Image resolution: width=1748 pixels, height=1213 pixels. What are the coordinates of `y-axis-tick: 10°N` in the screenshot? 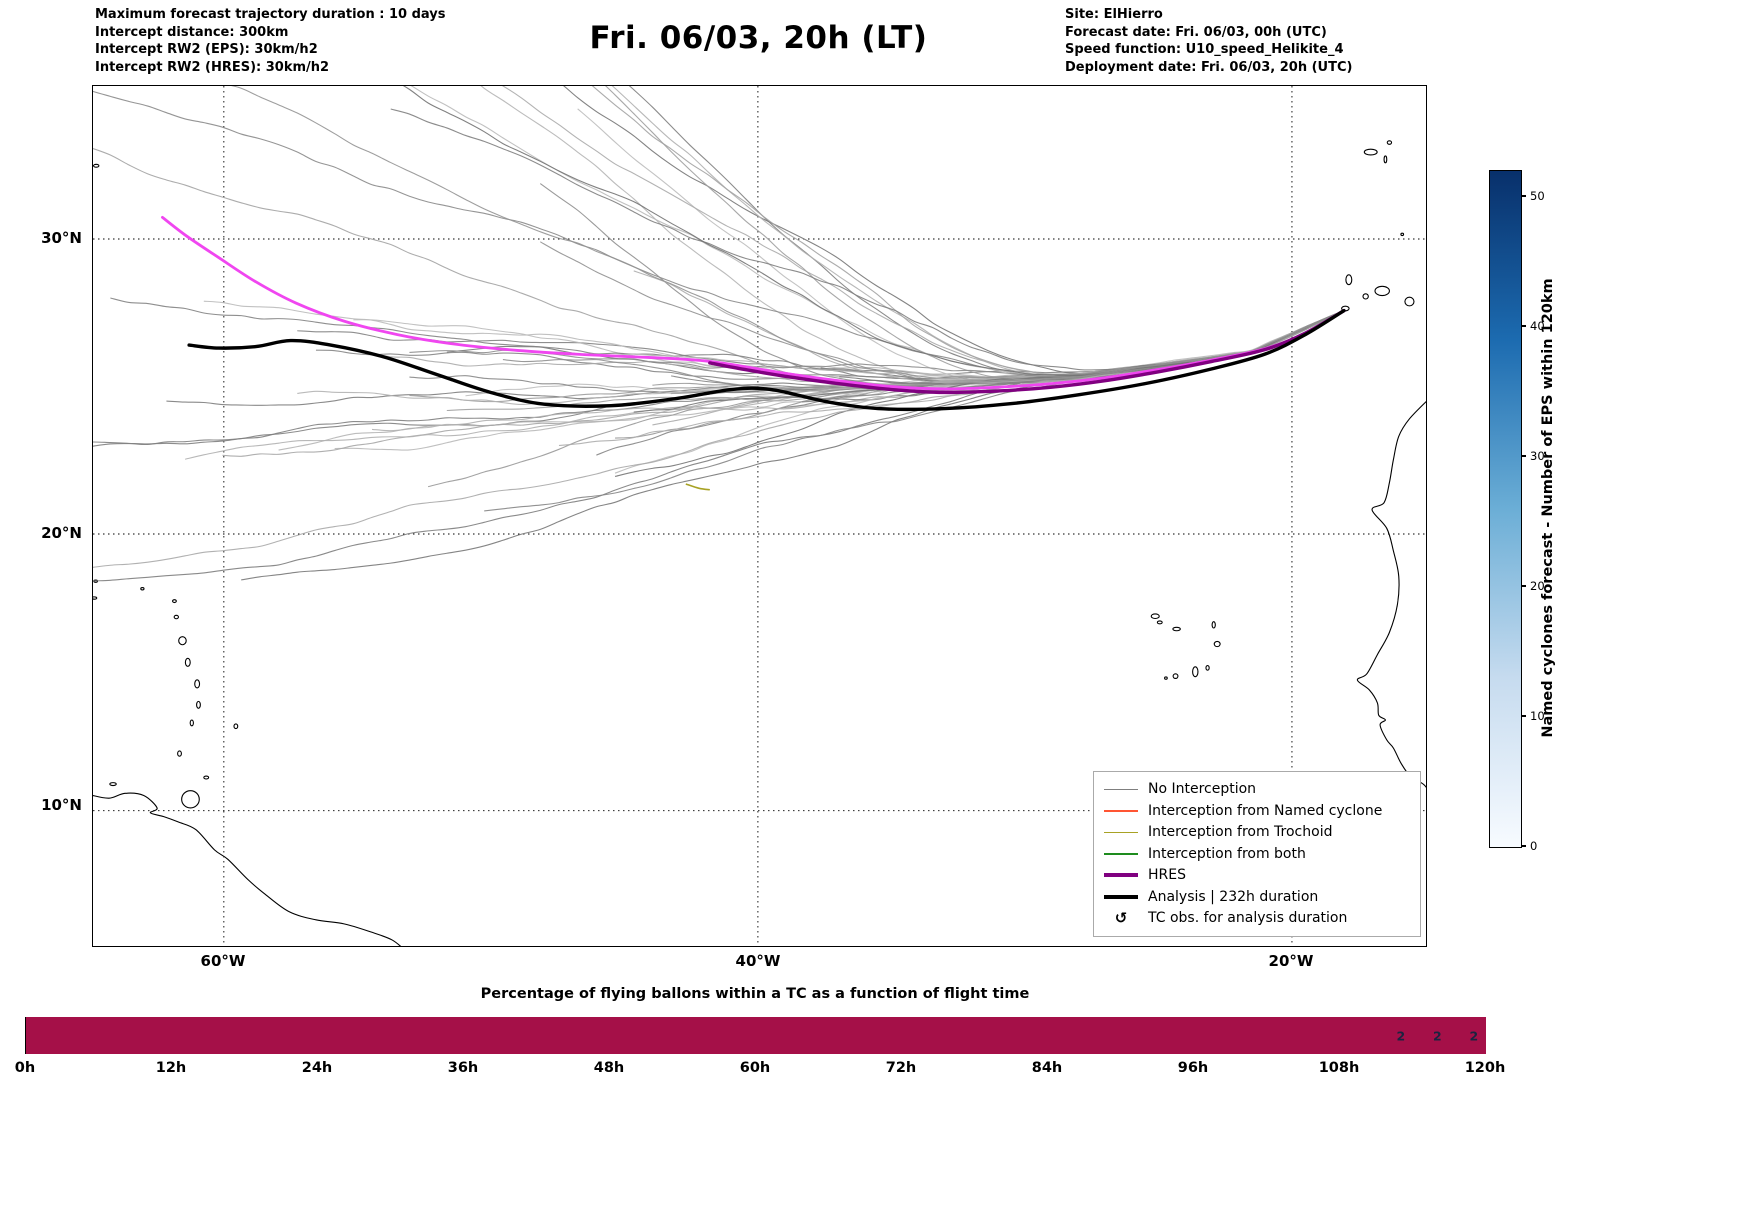 It's located at (61, 805).